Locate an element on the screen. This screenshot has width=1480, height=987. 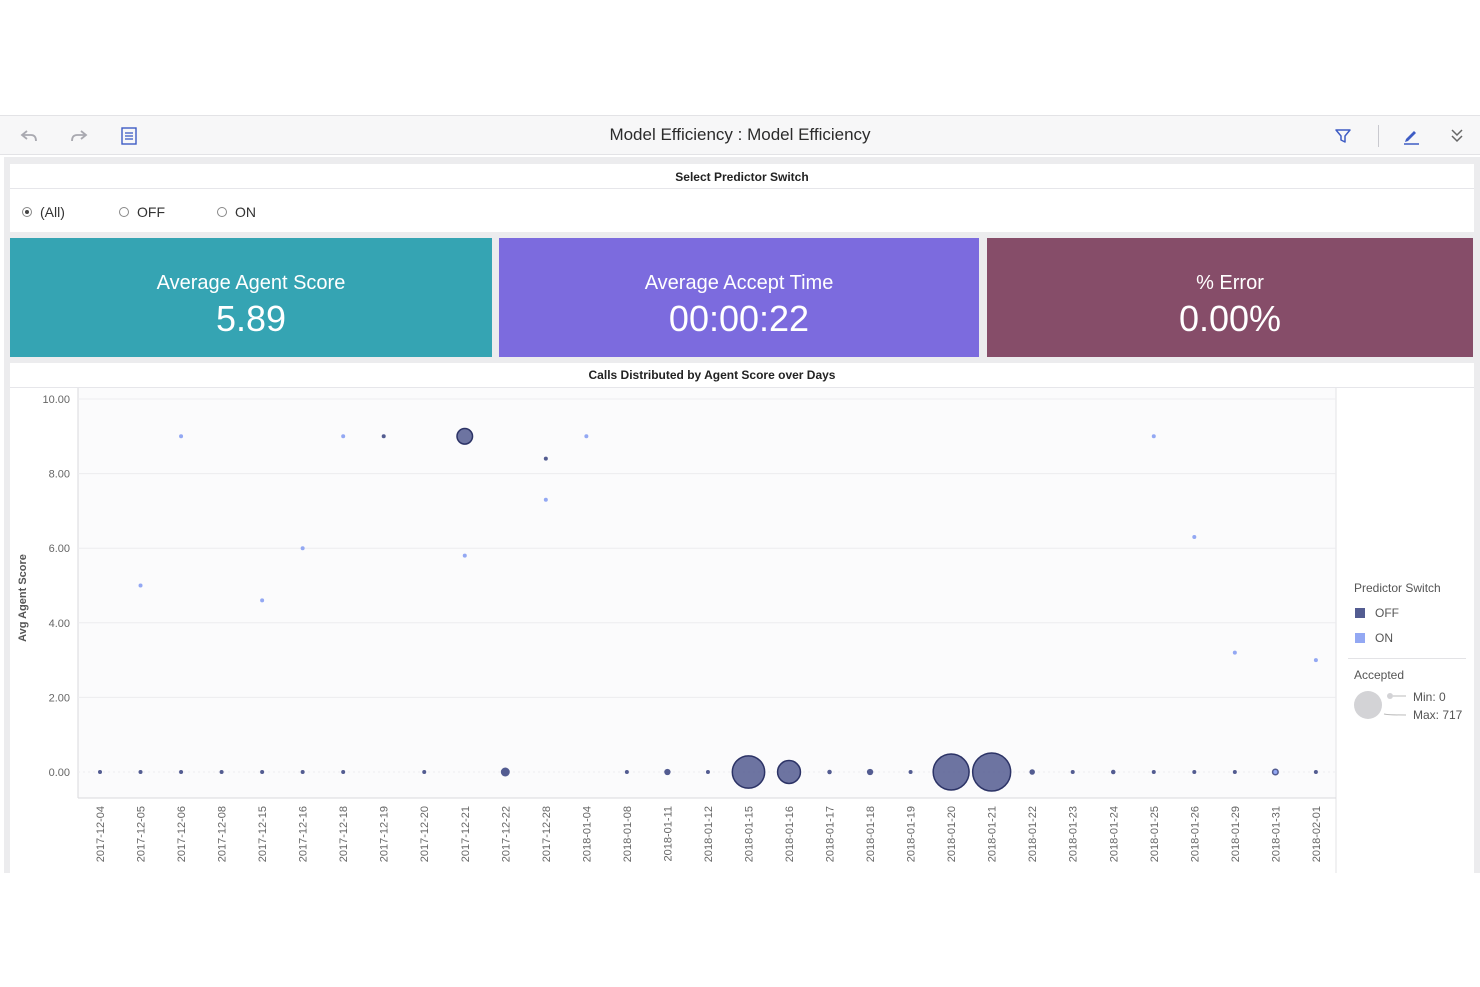
radio-off: OFF is located at coordinates (142, 212).